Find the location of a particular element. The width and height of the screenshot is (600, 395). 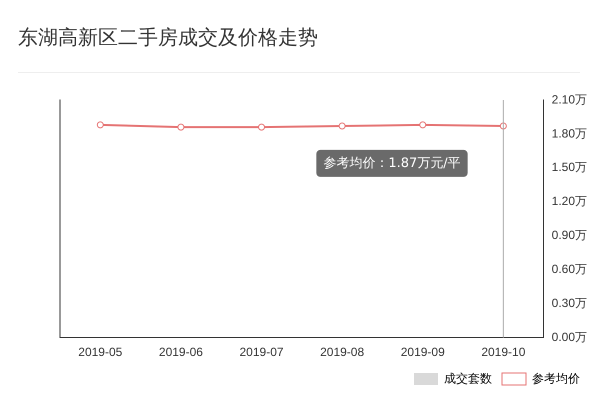

x-tick-label: 2019-07 is located at coordinates (261, 352).